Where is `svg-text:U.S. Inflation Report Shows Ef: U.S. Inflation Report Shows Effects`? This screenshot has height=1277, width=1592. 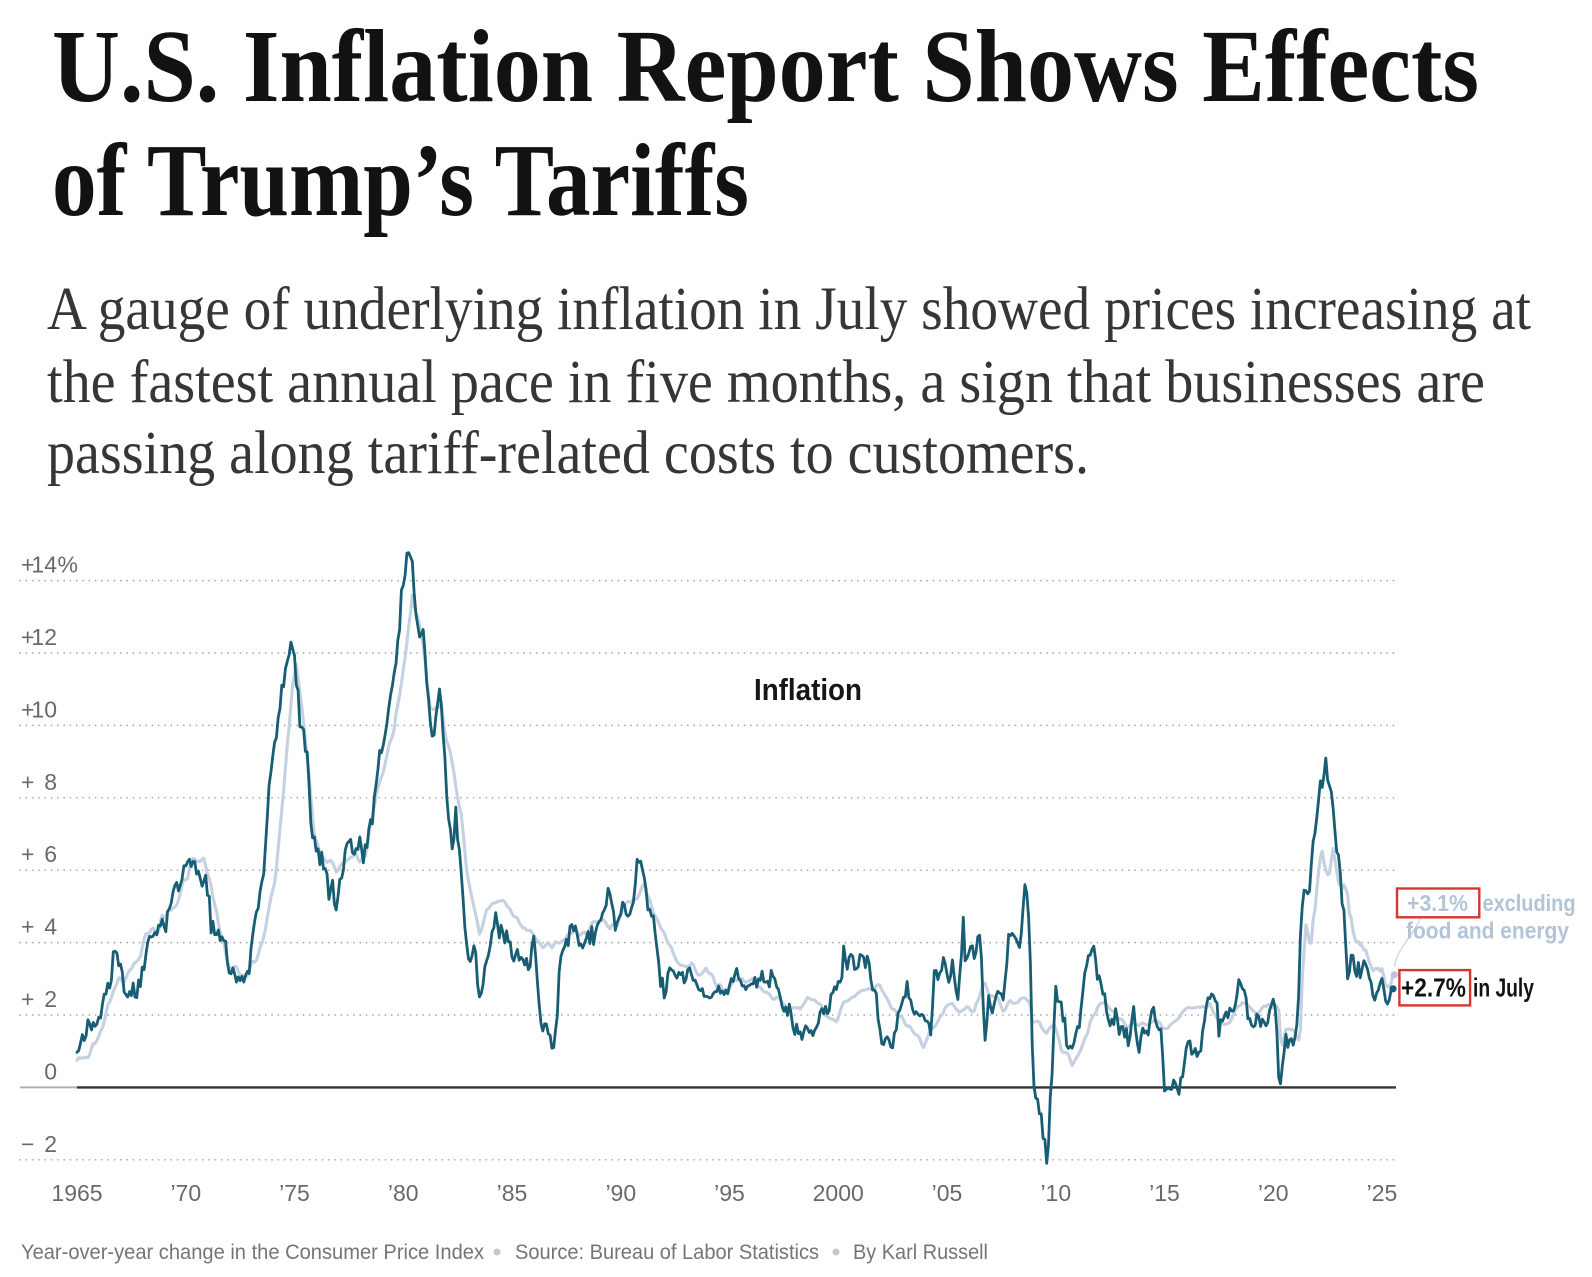
svg-text:U.S. Inflation Report Shows Ef: U.S. Inflation Report Shows Effects is located at coordinates (765, 66).